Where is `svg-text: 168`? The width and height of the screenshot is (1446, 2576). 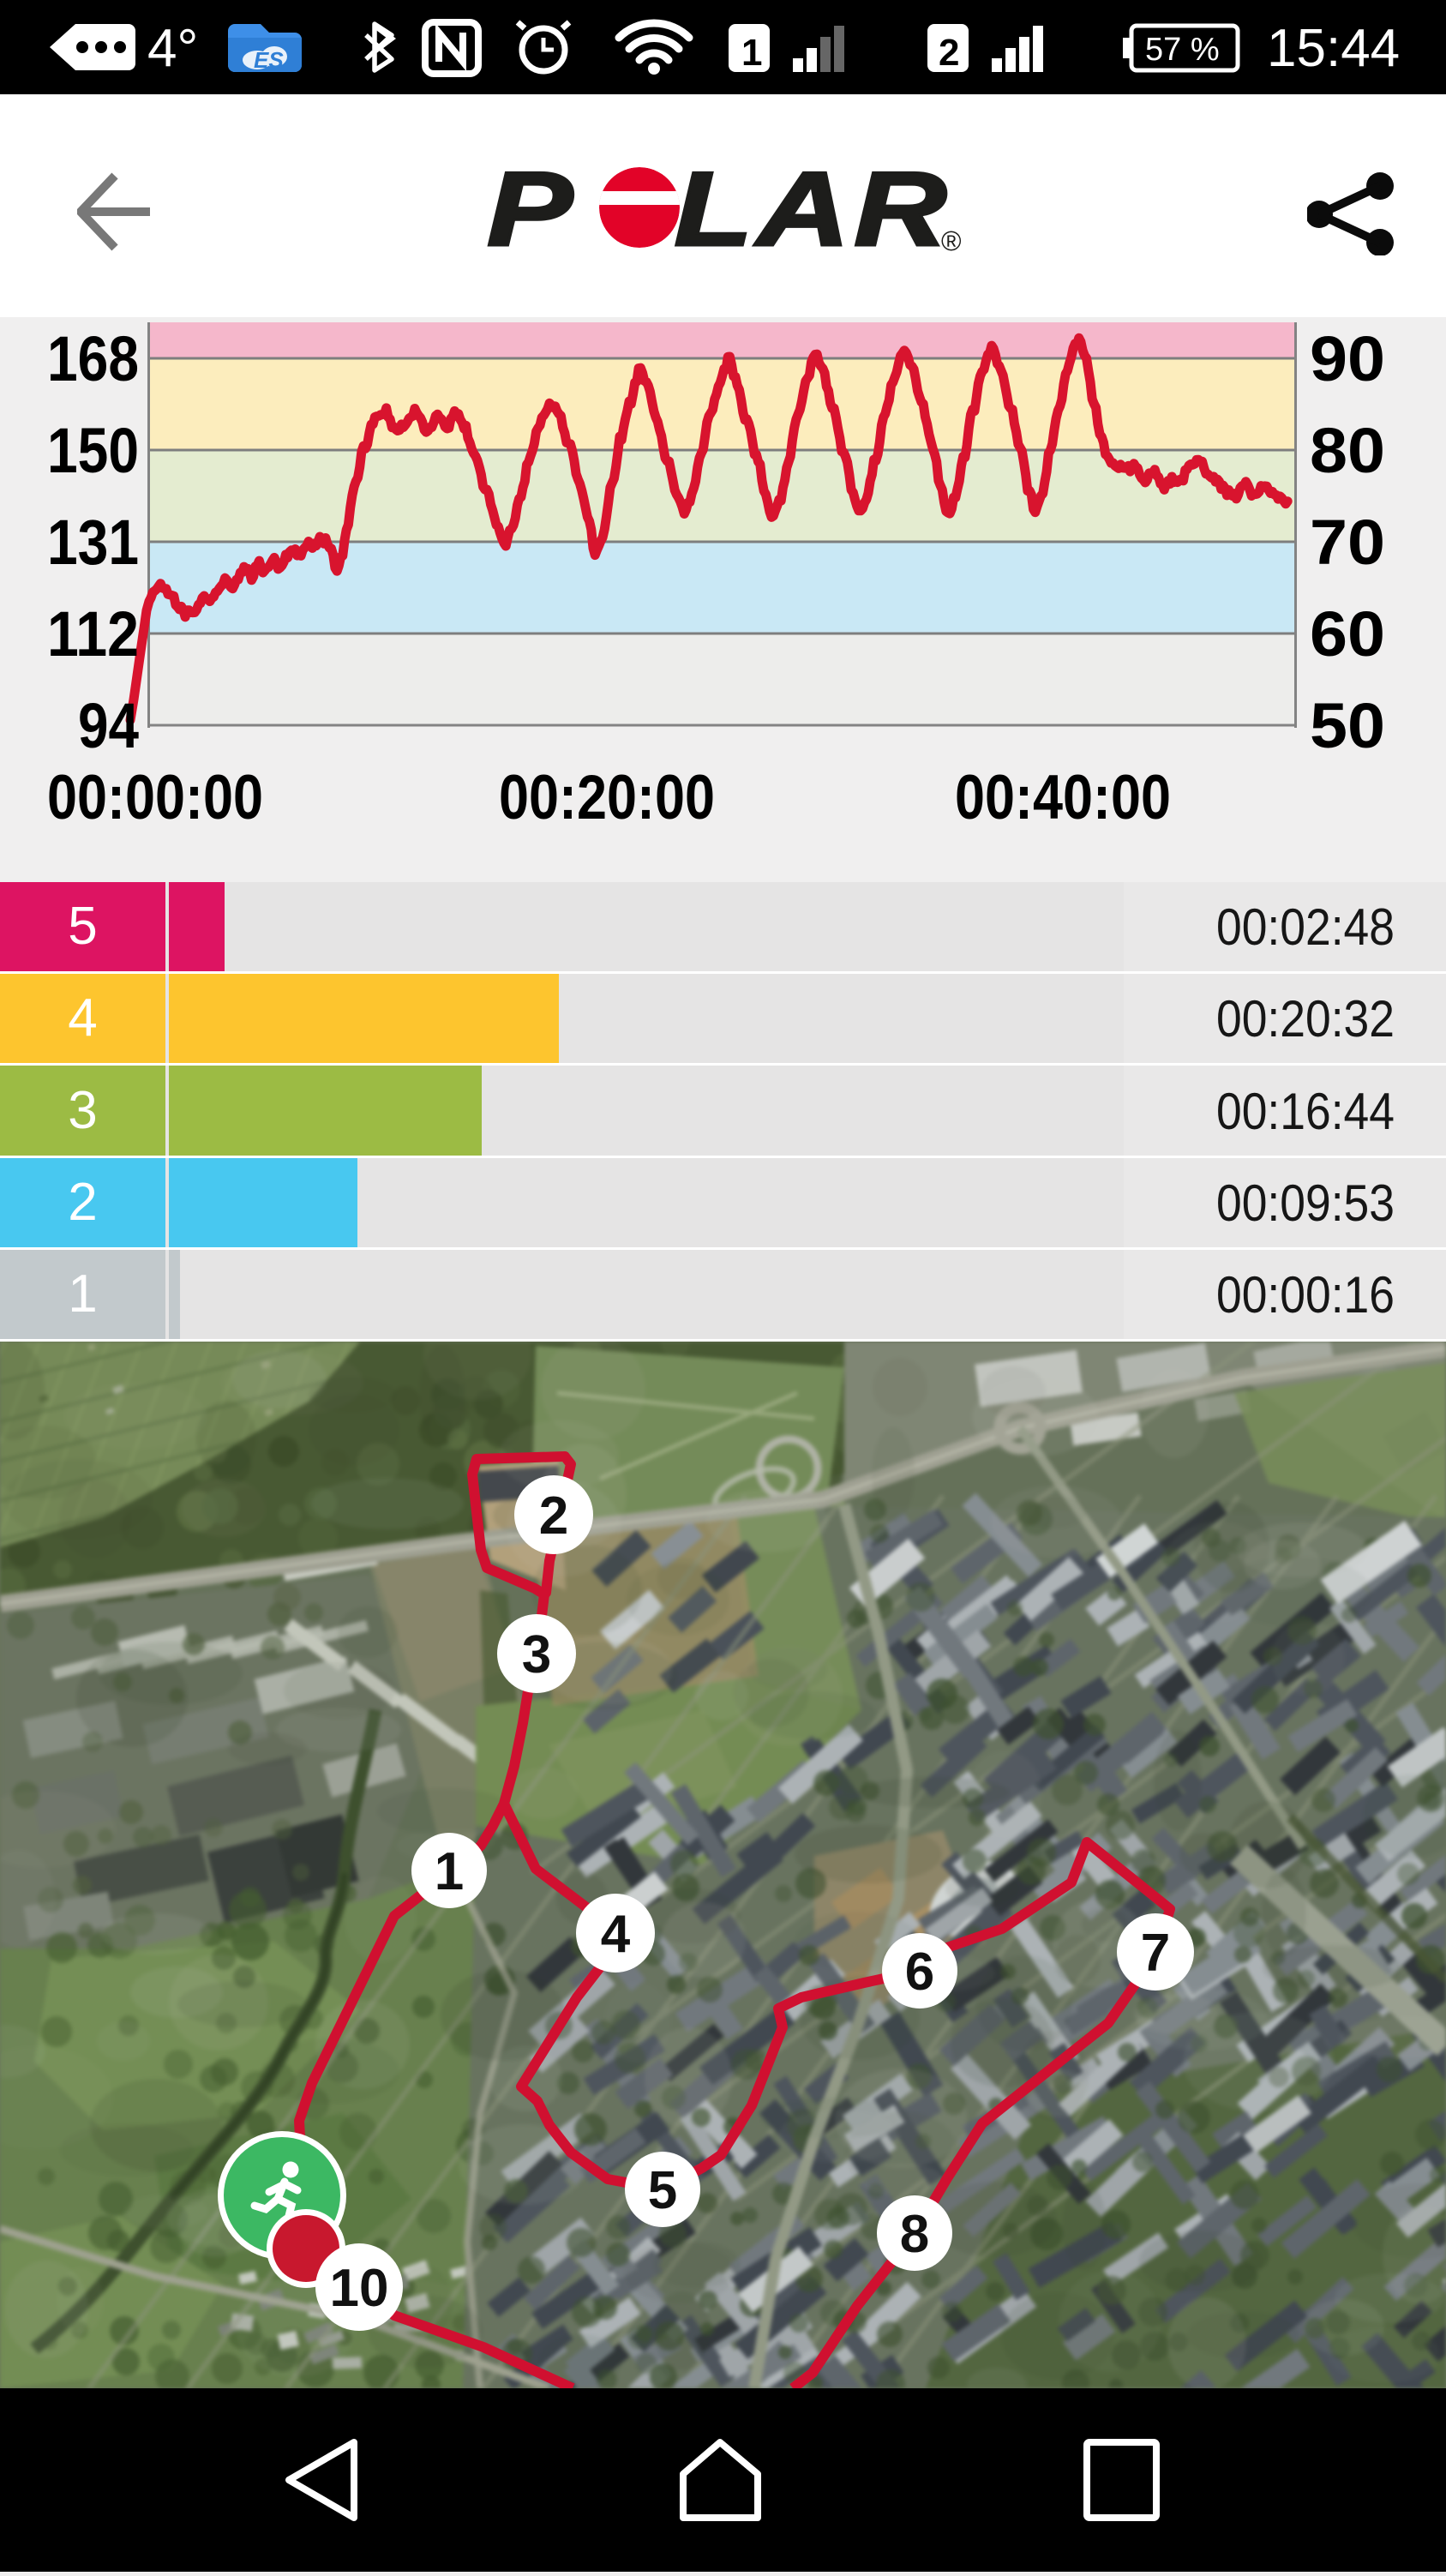 svg-text: 168 is located at coordinates (93, 358).